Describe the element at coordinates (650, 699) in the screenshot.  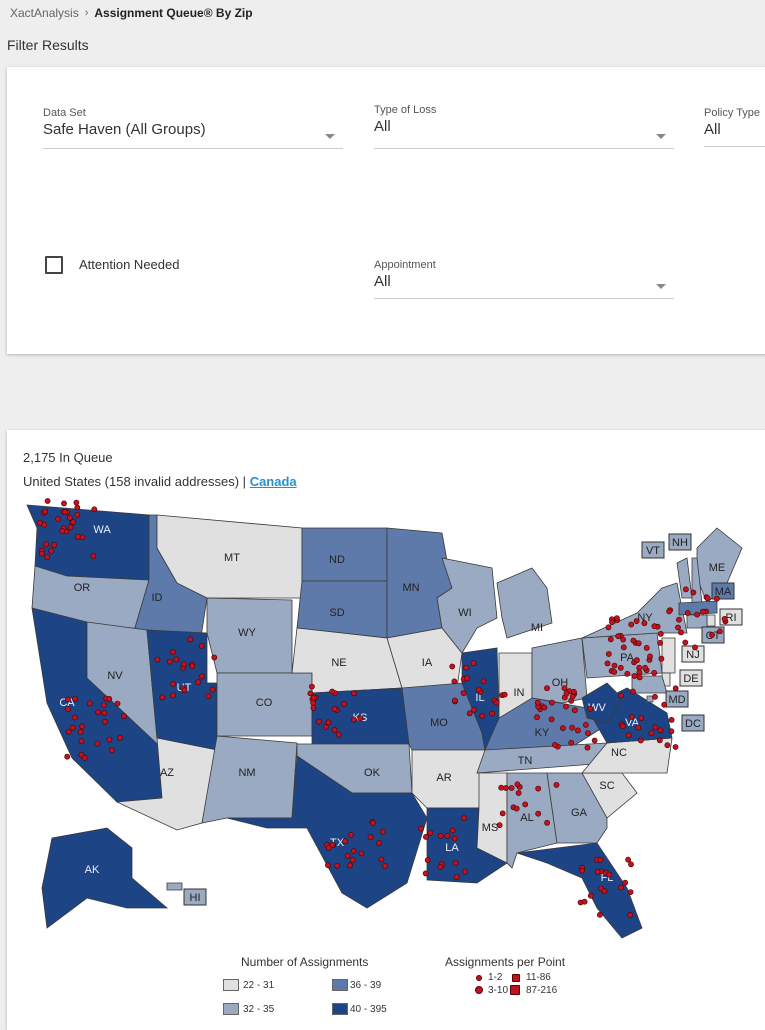
I see `state-dc` at that location.